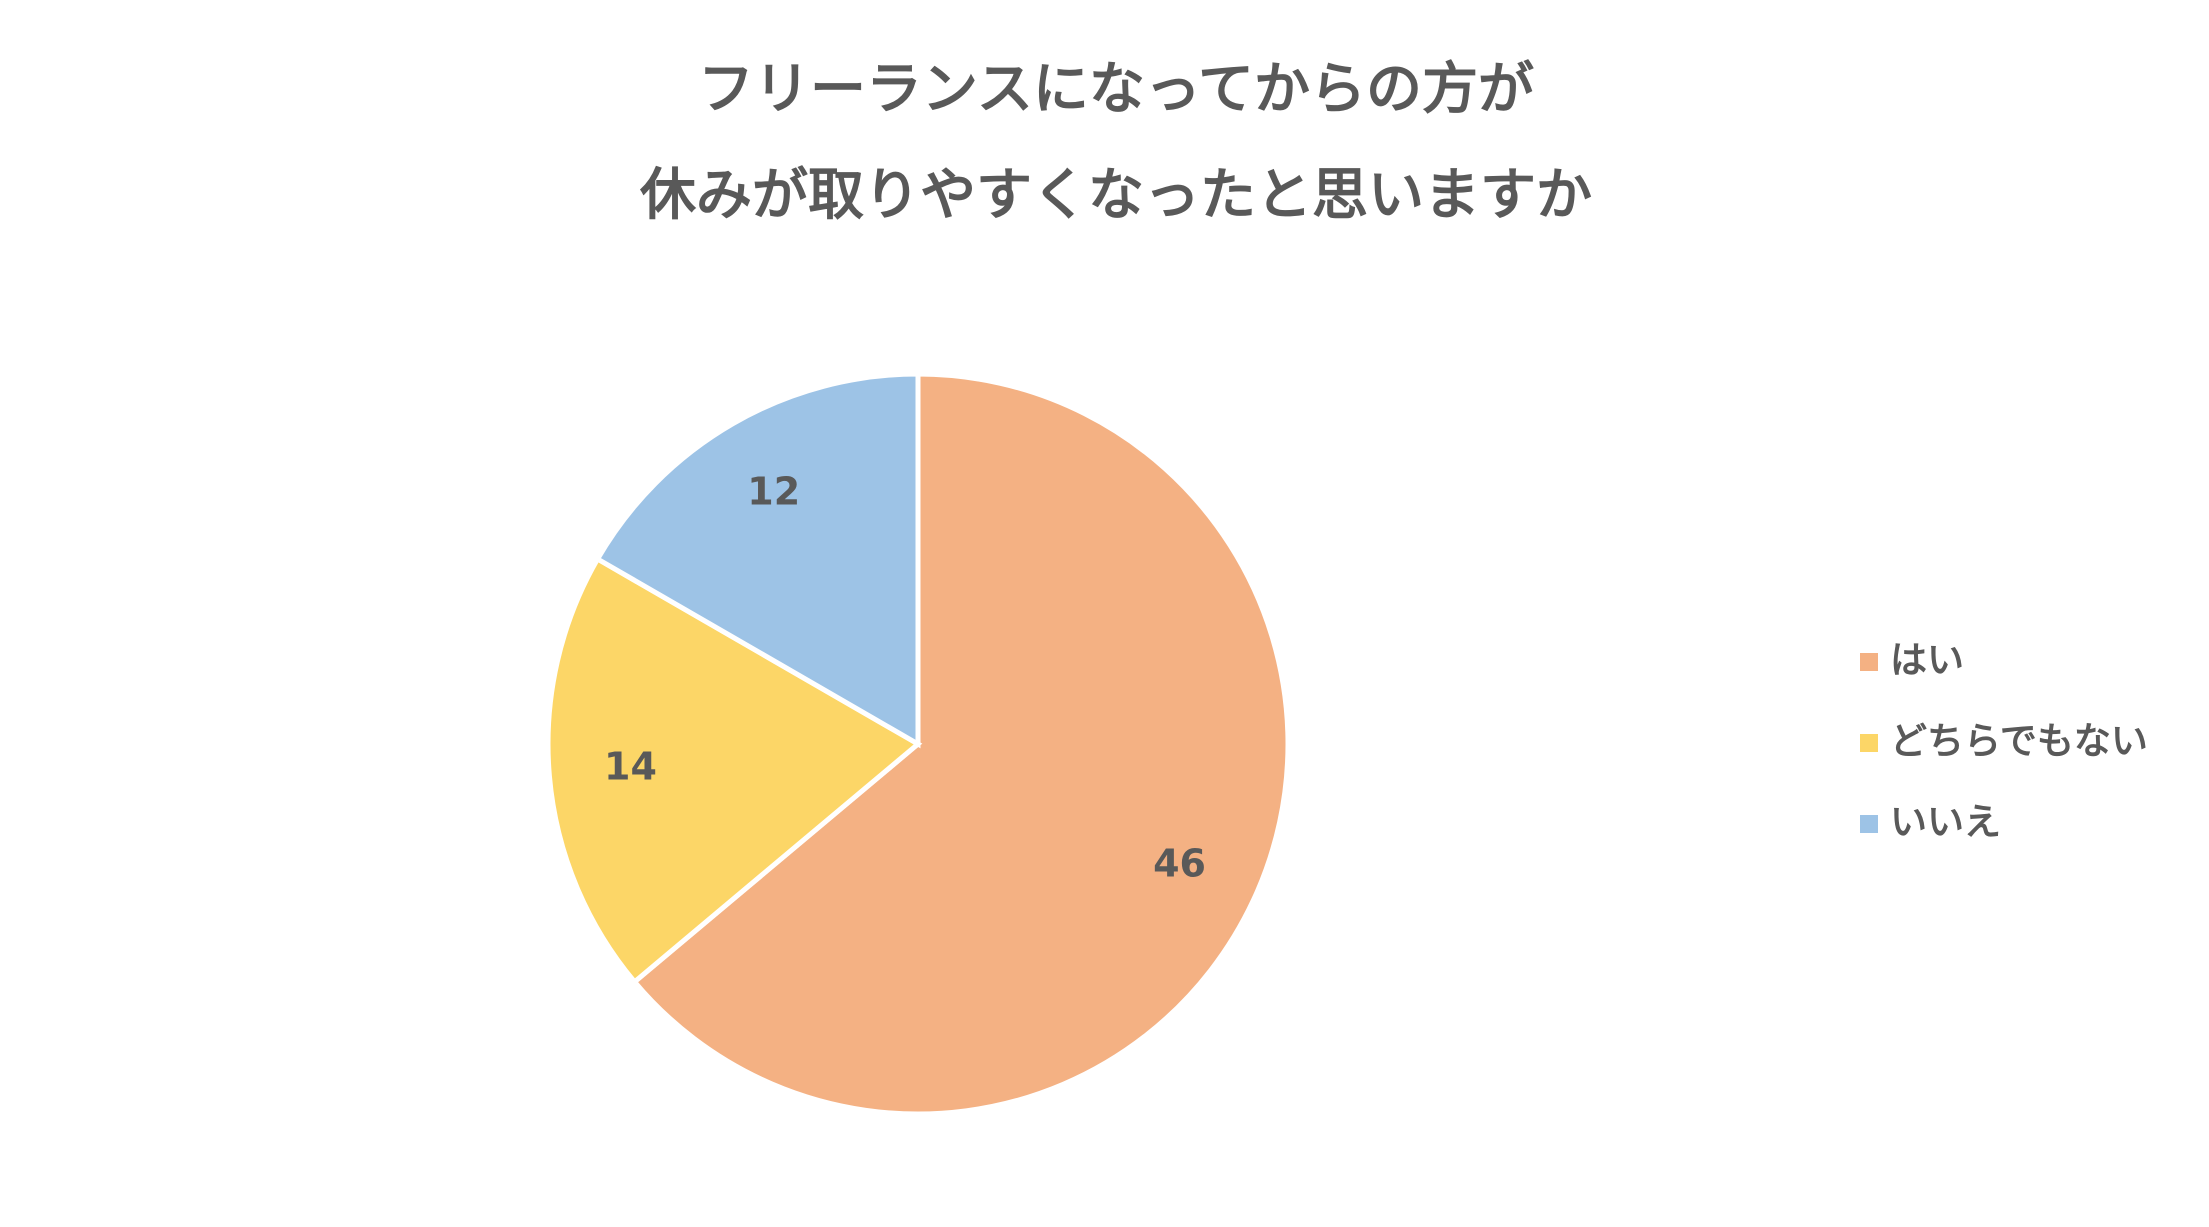  I want to click on chart-title: 休みが取りやすくなったと思いますか, so click(1115, 195).